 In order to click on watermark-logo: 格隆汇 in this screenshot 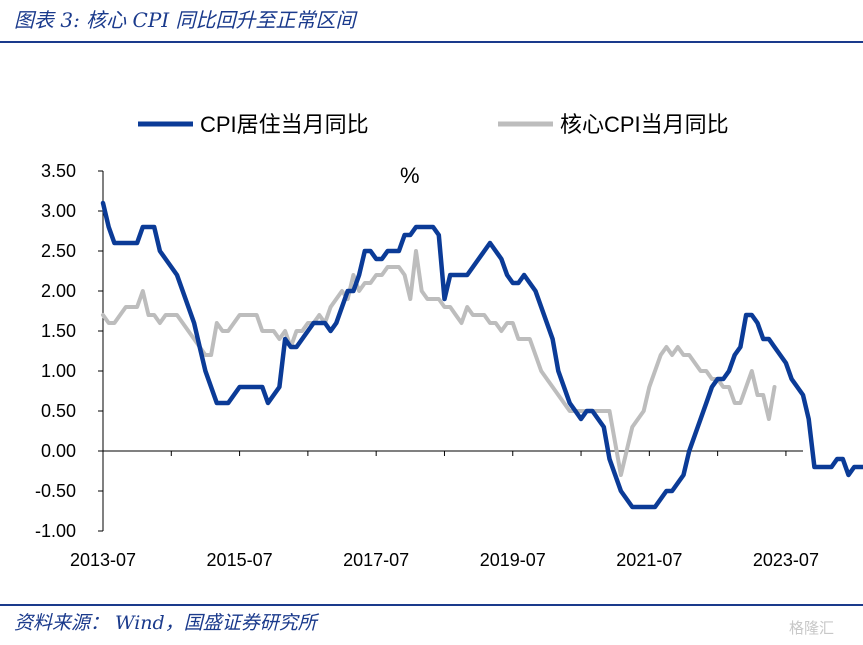, I will do `click(812, 628)`.